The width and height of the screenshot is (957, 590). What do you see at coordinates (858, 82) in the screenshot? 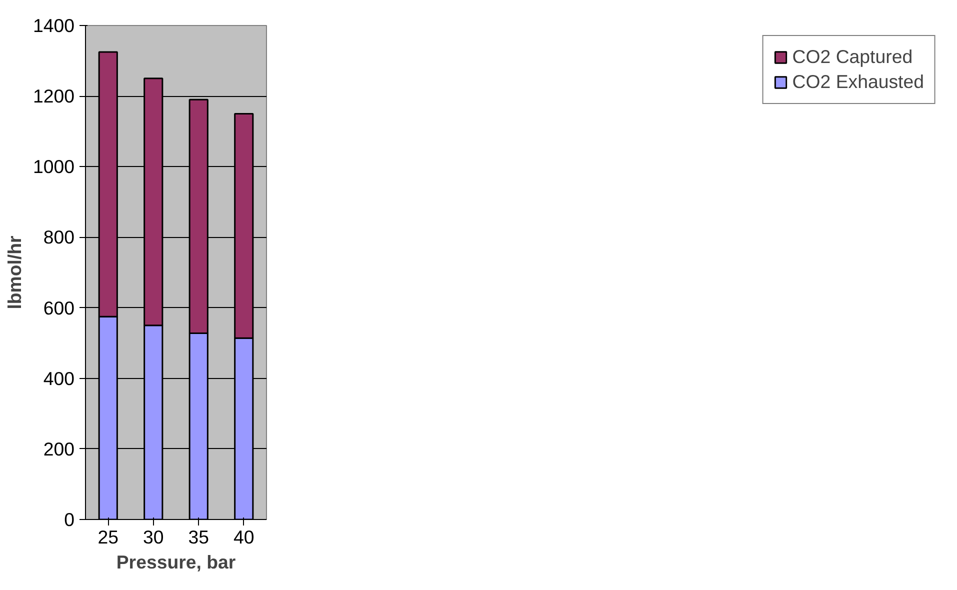
I see `legend-label: CO2 Exhausted` at bounding box center [858, 82].